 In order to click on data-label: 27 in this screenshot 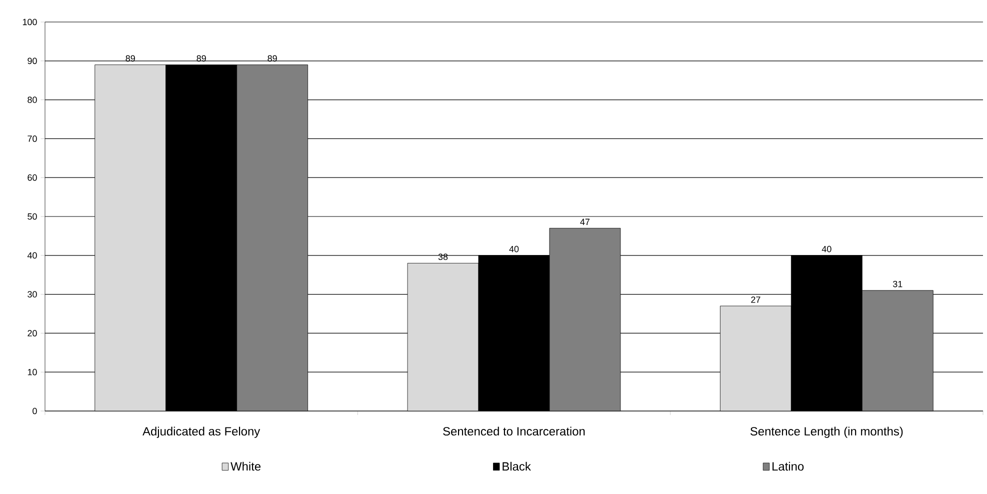, I will do `click(755, 299)`.